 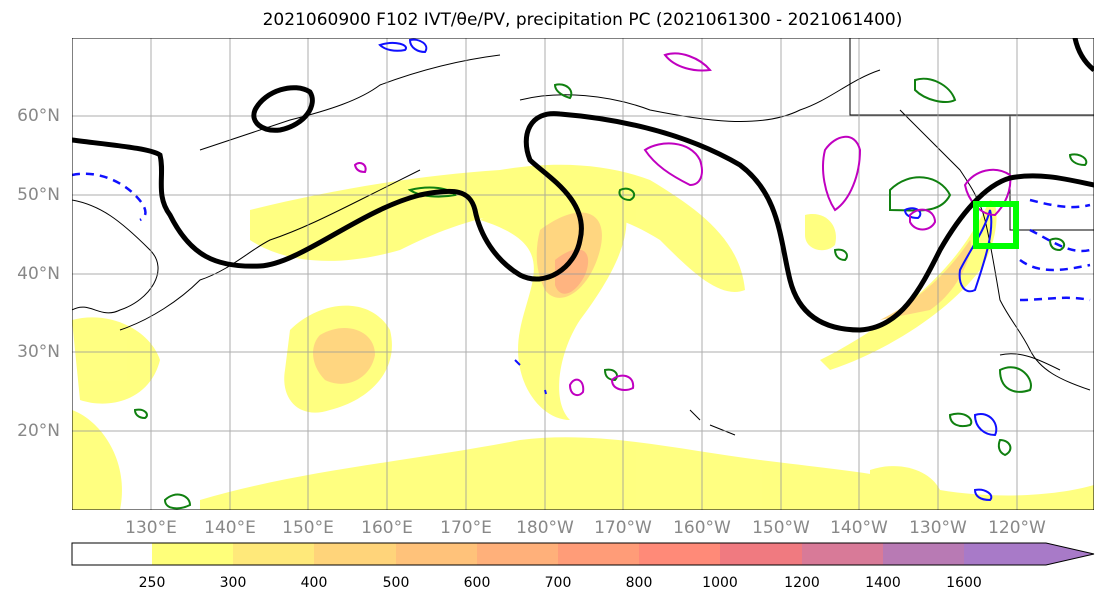 What do you see at coordinates (38, 274) in the screenshot?
I see `lat-label-40n: 40°N` at bounding box center [38, 274].